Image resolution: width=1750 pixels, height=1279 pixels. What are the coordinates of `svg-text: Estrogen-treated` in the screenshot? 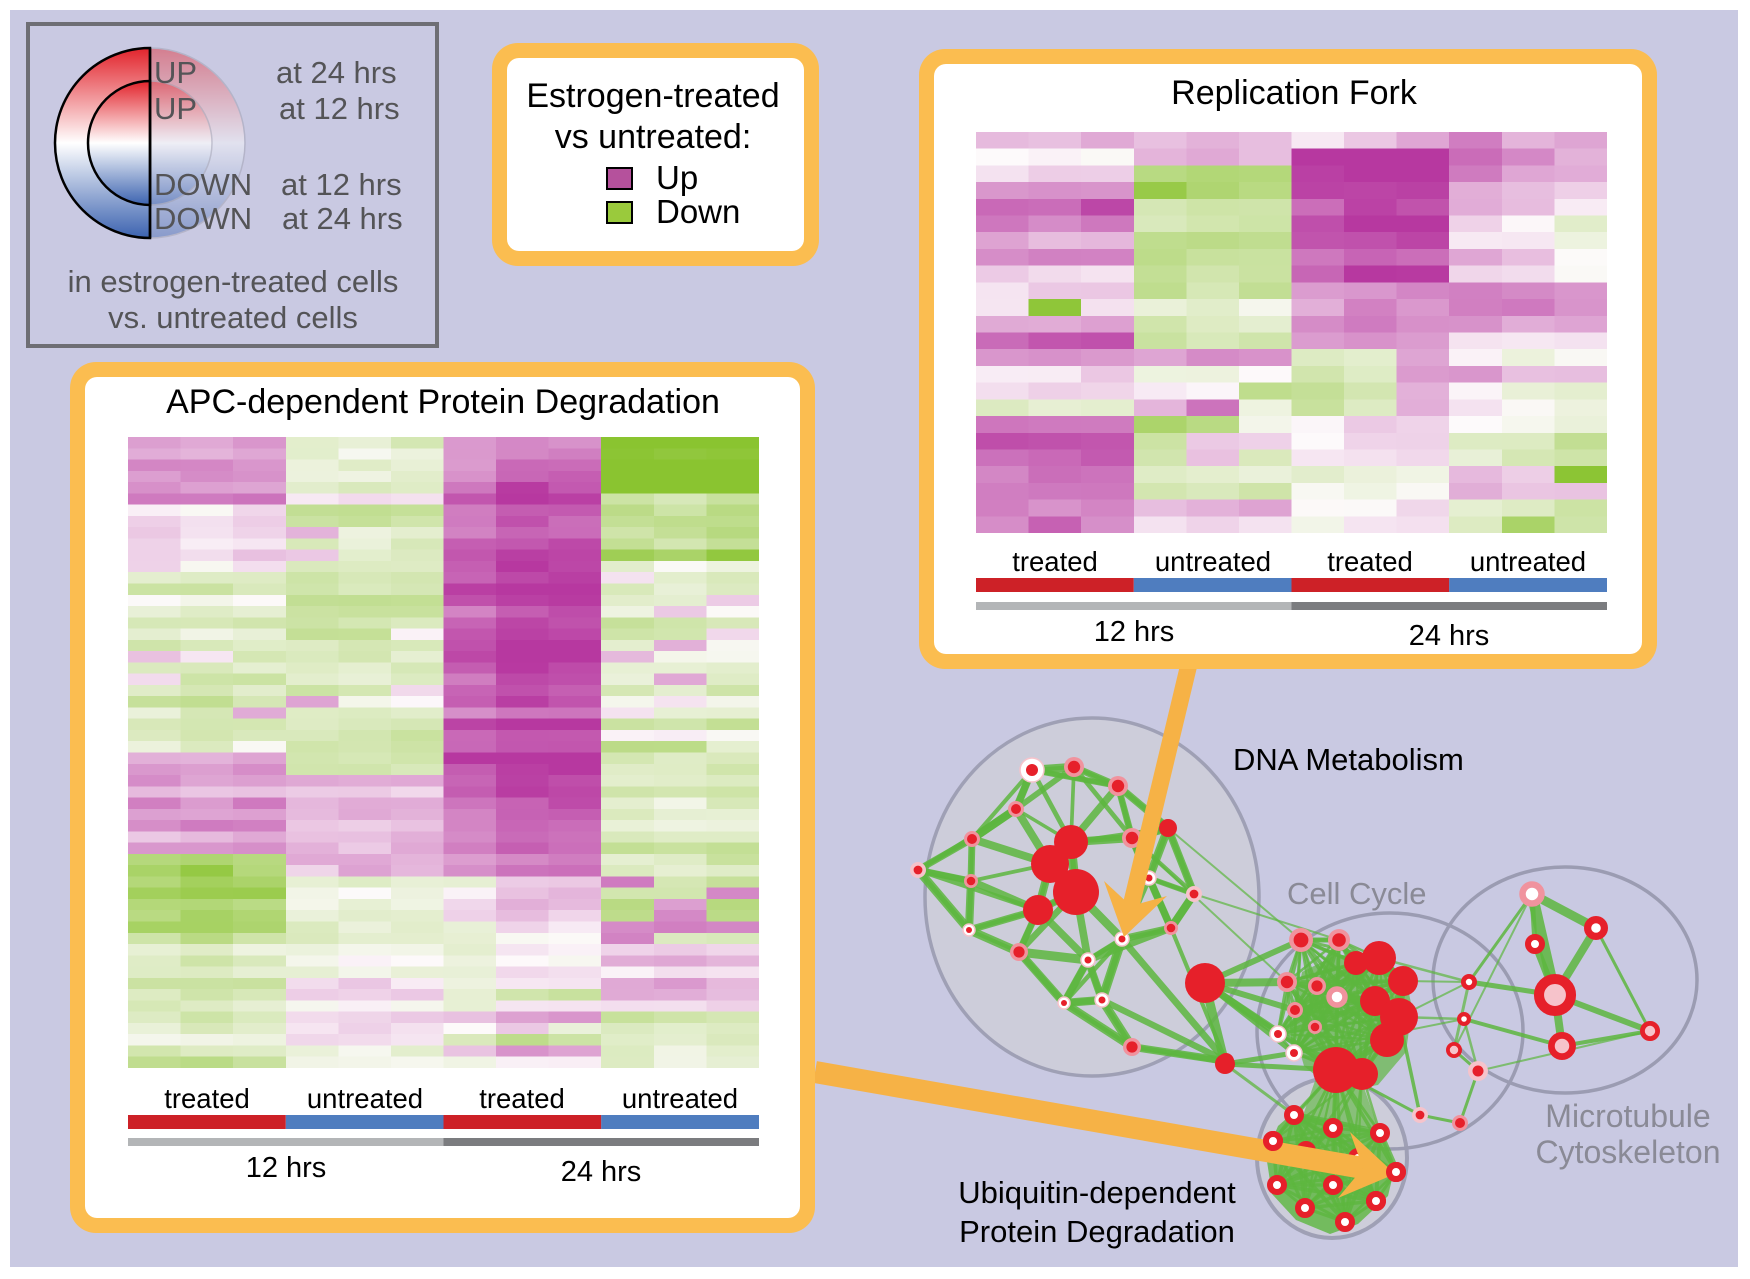 It's located at (652, 96).